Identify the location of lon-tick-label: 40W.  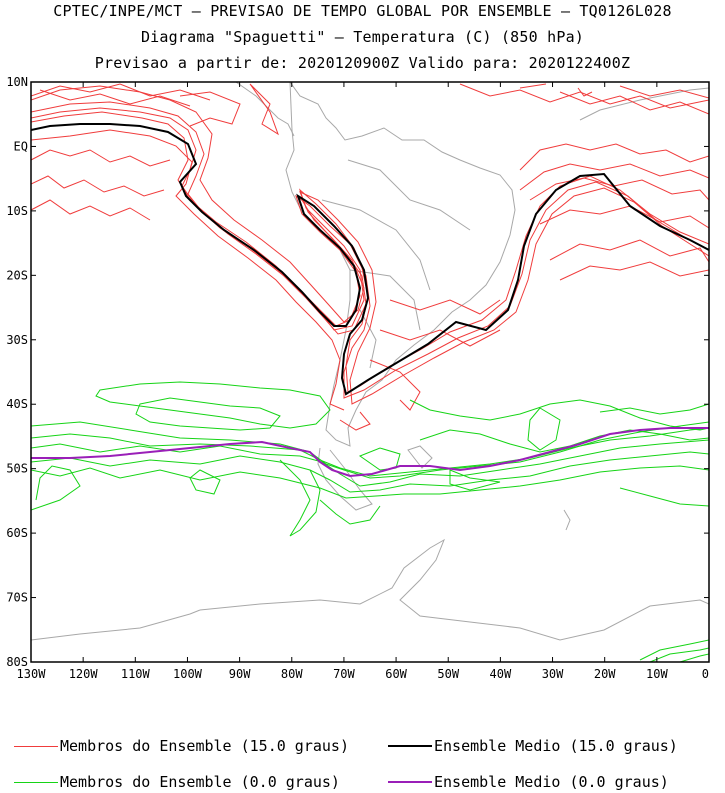
(501, 674).